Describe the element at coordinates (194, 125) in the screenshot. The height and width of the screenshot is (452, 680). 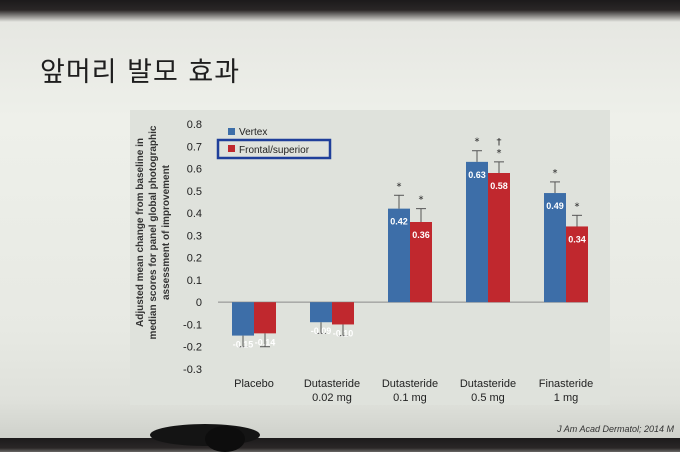
I see `y-tick-label: 0.8` at that location.